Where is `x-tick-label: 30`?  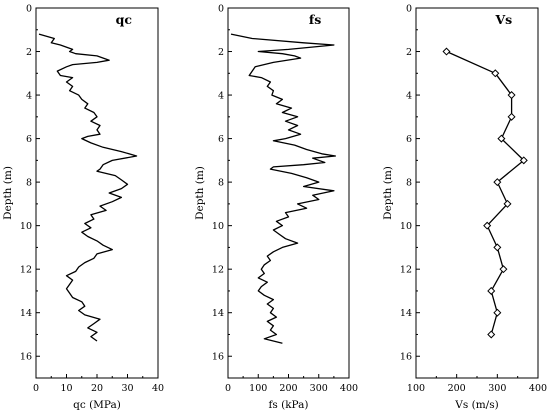
x-tick-label: 30 is located at coordinates (127, 388).